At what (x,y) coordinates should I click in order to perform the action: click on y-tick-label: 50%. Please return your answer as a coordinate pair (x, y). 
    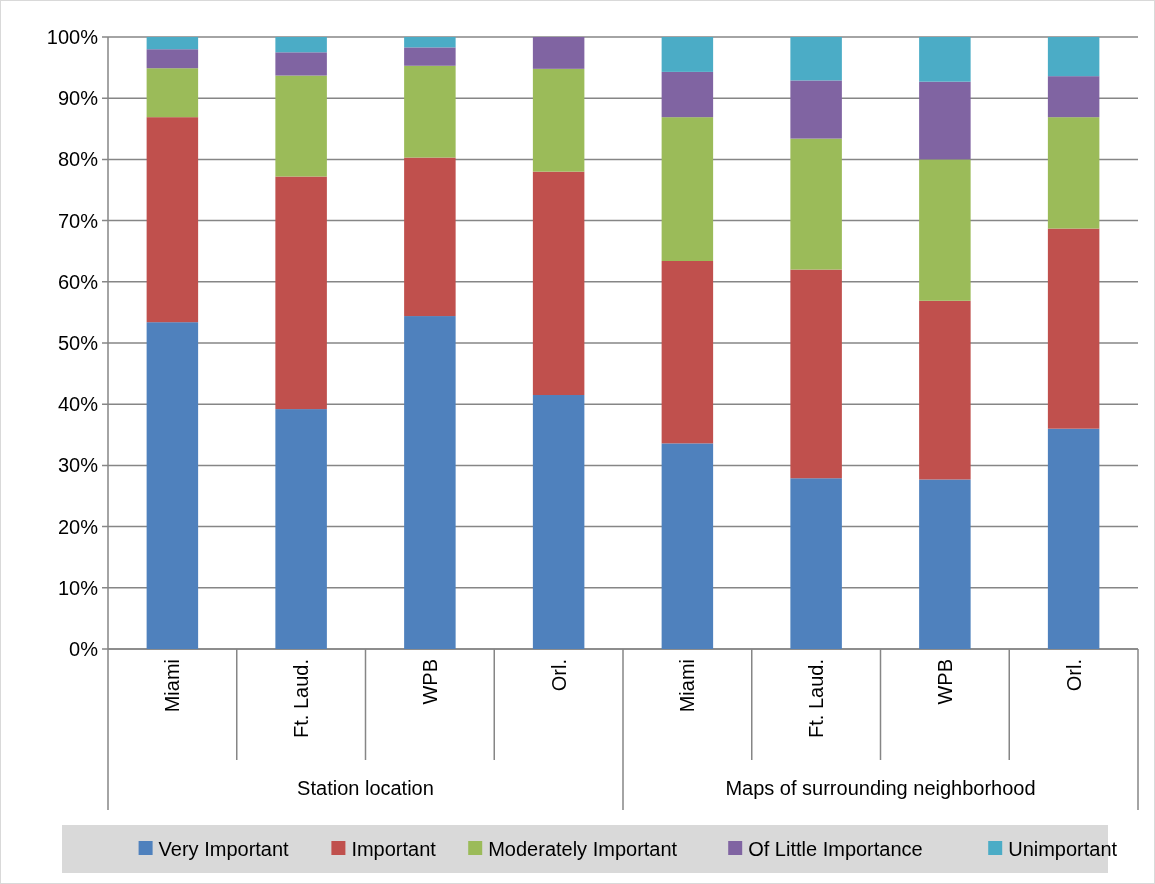
    Looking at the image, I should click on (78, 343).